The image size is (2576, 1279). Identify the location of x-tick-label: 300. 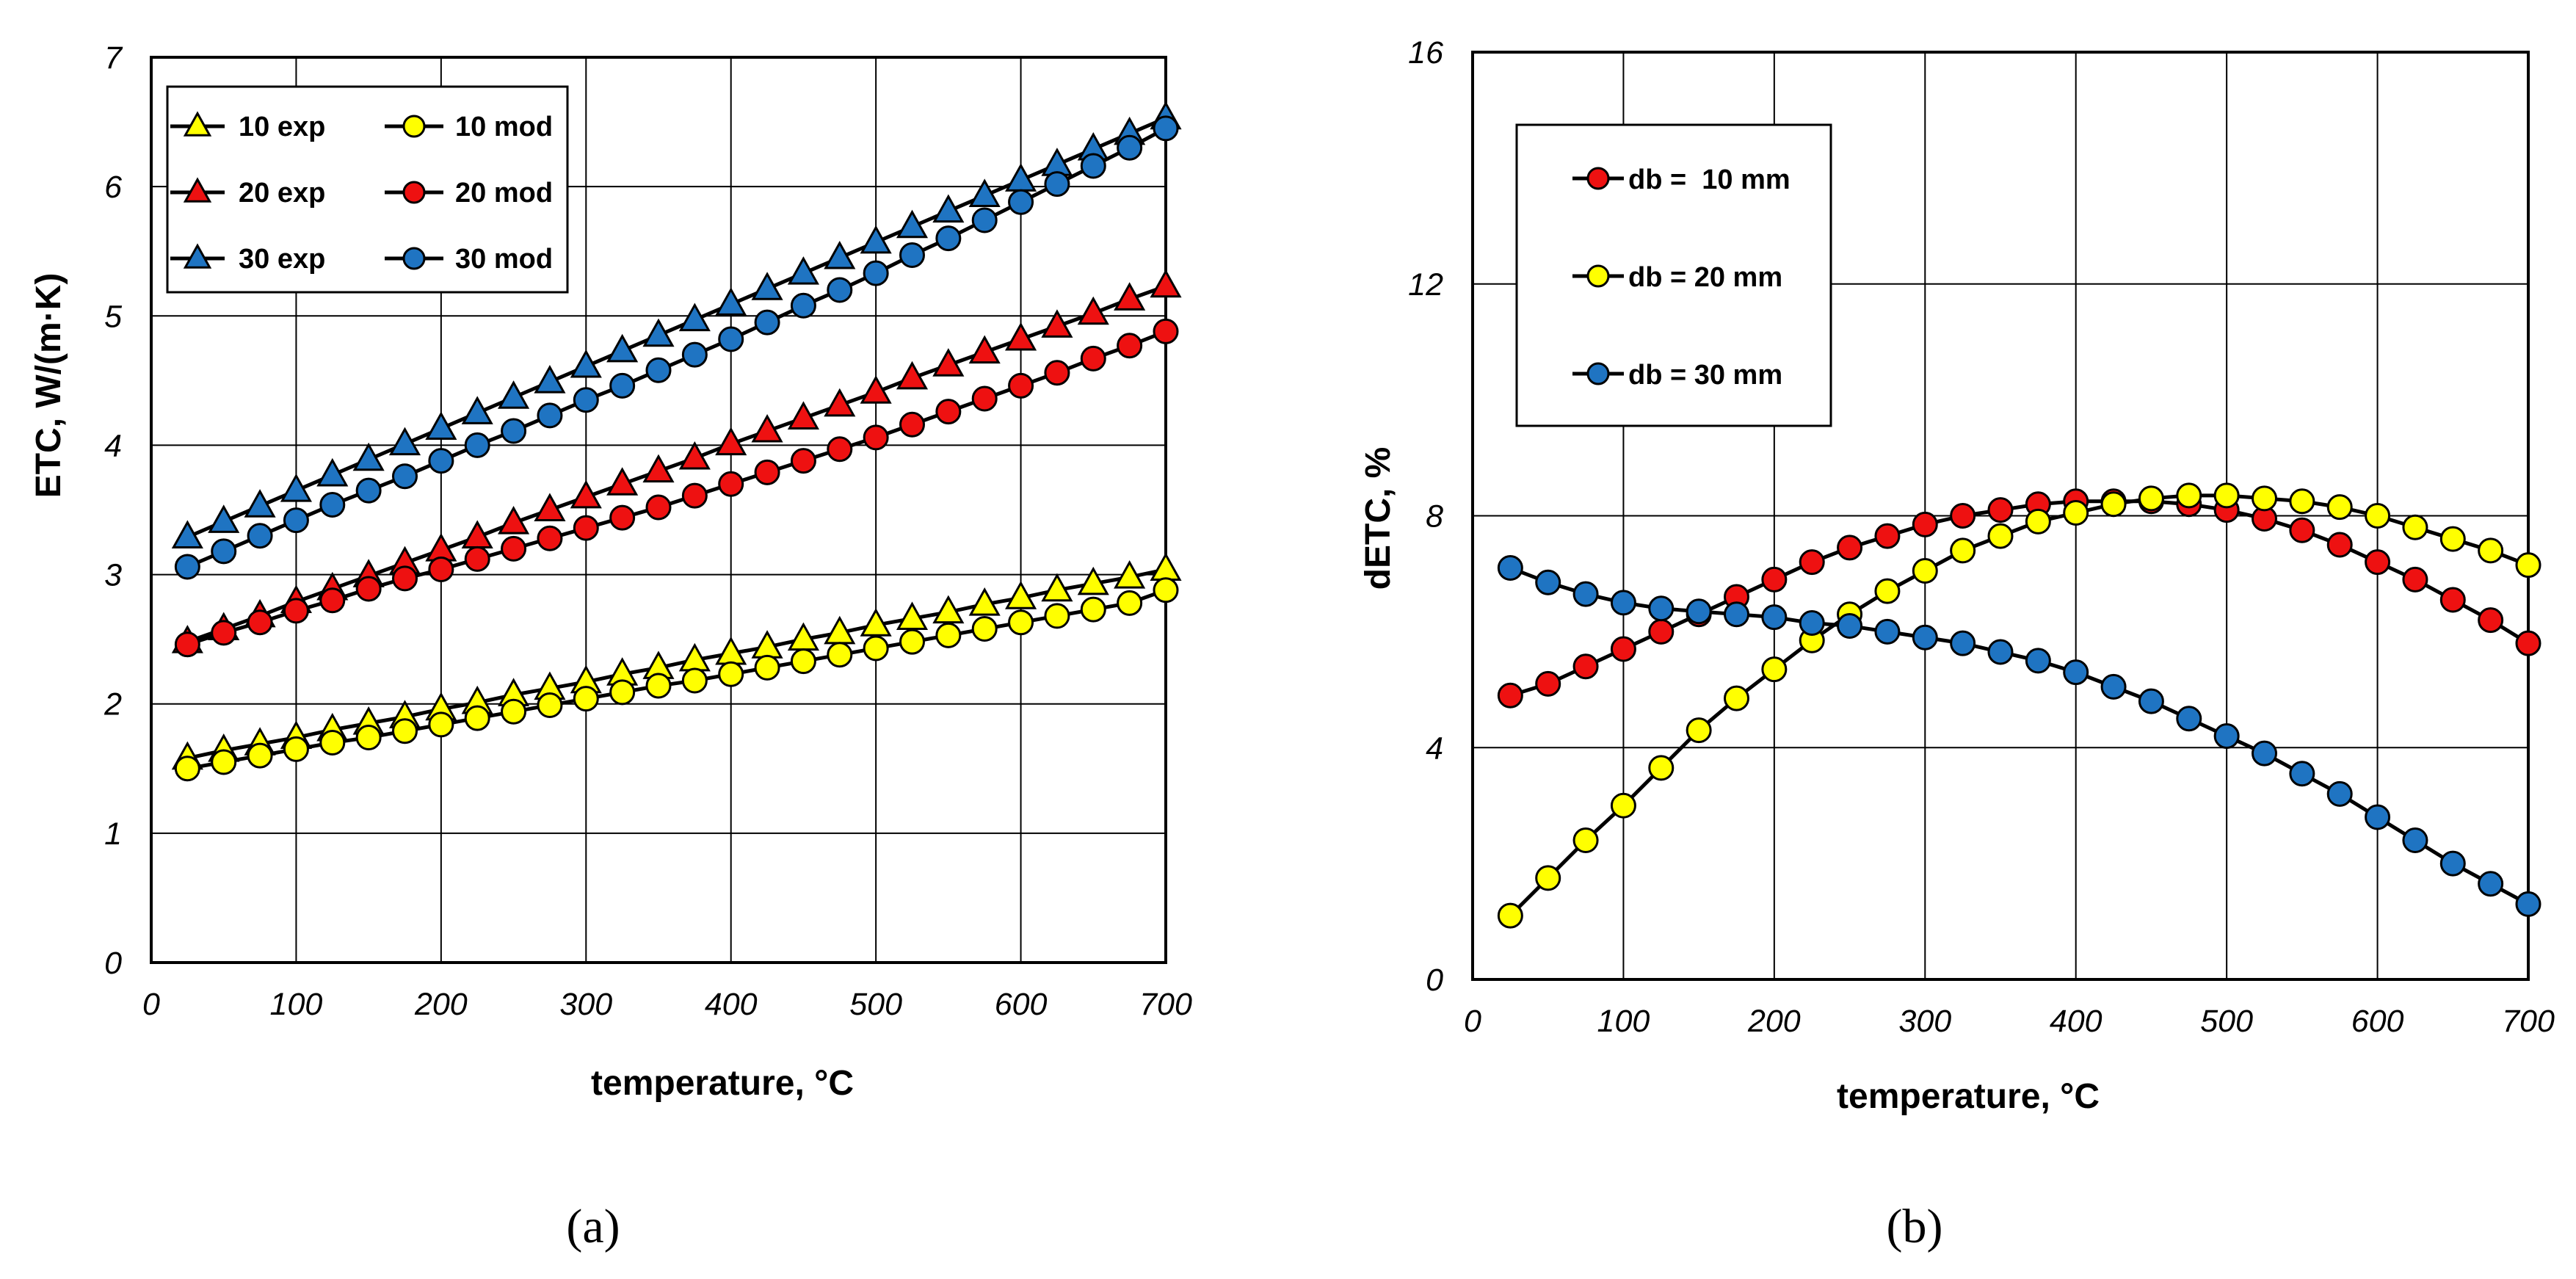
(586, 1005).